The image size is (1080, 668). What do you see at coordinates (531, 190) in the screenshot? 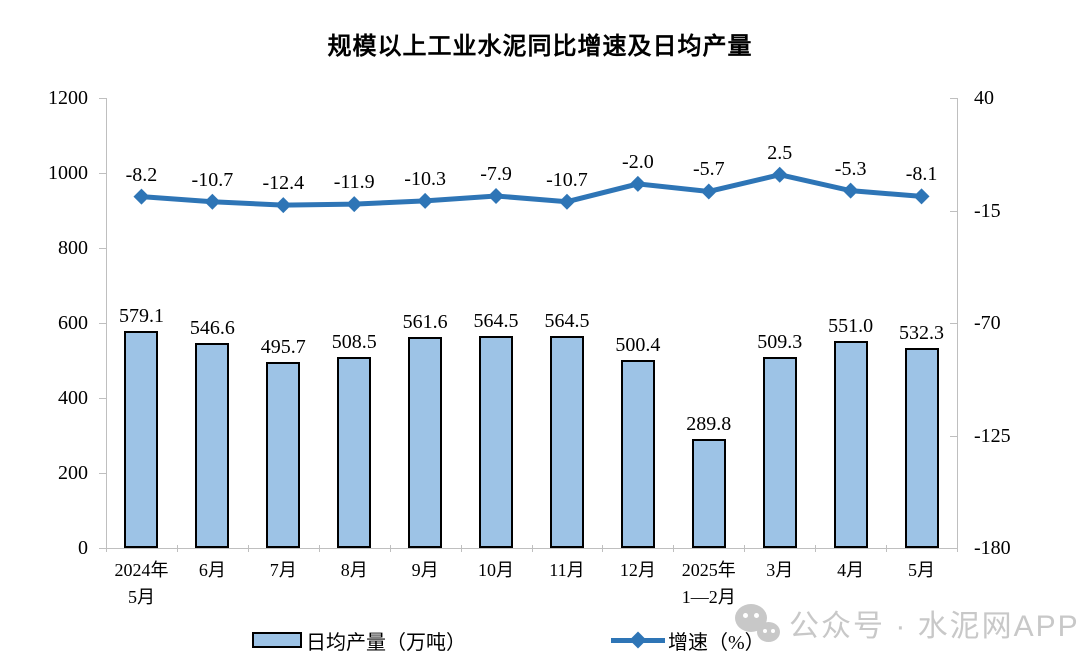
I see `growth-line` at bounding box center [531, 190].